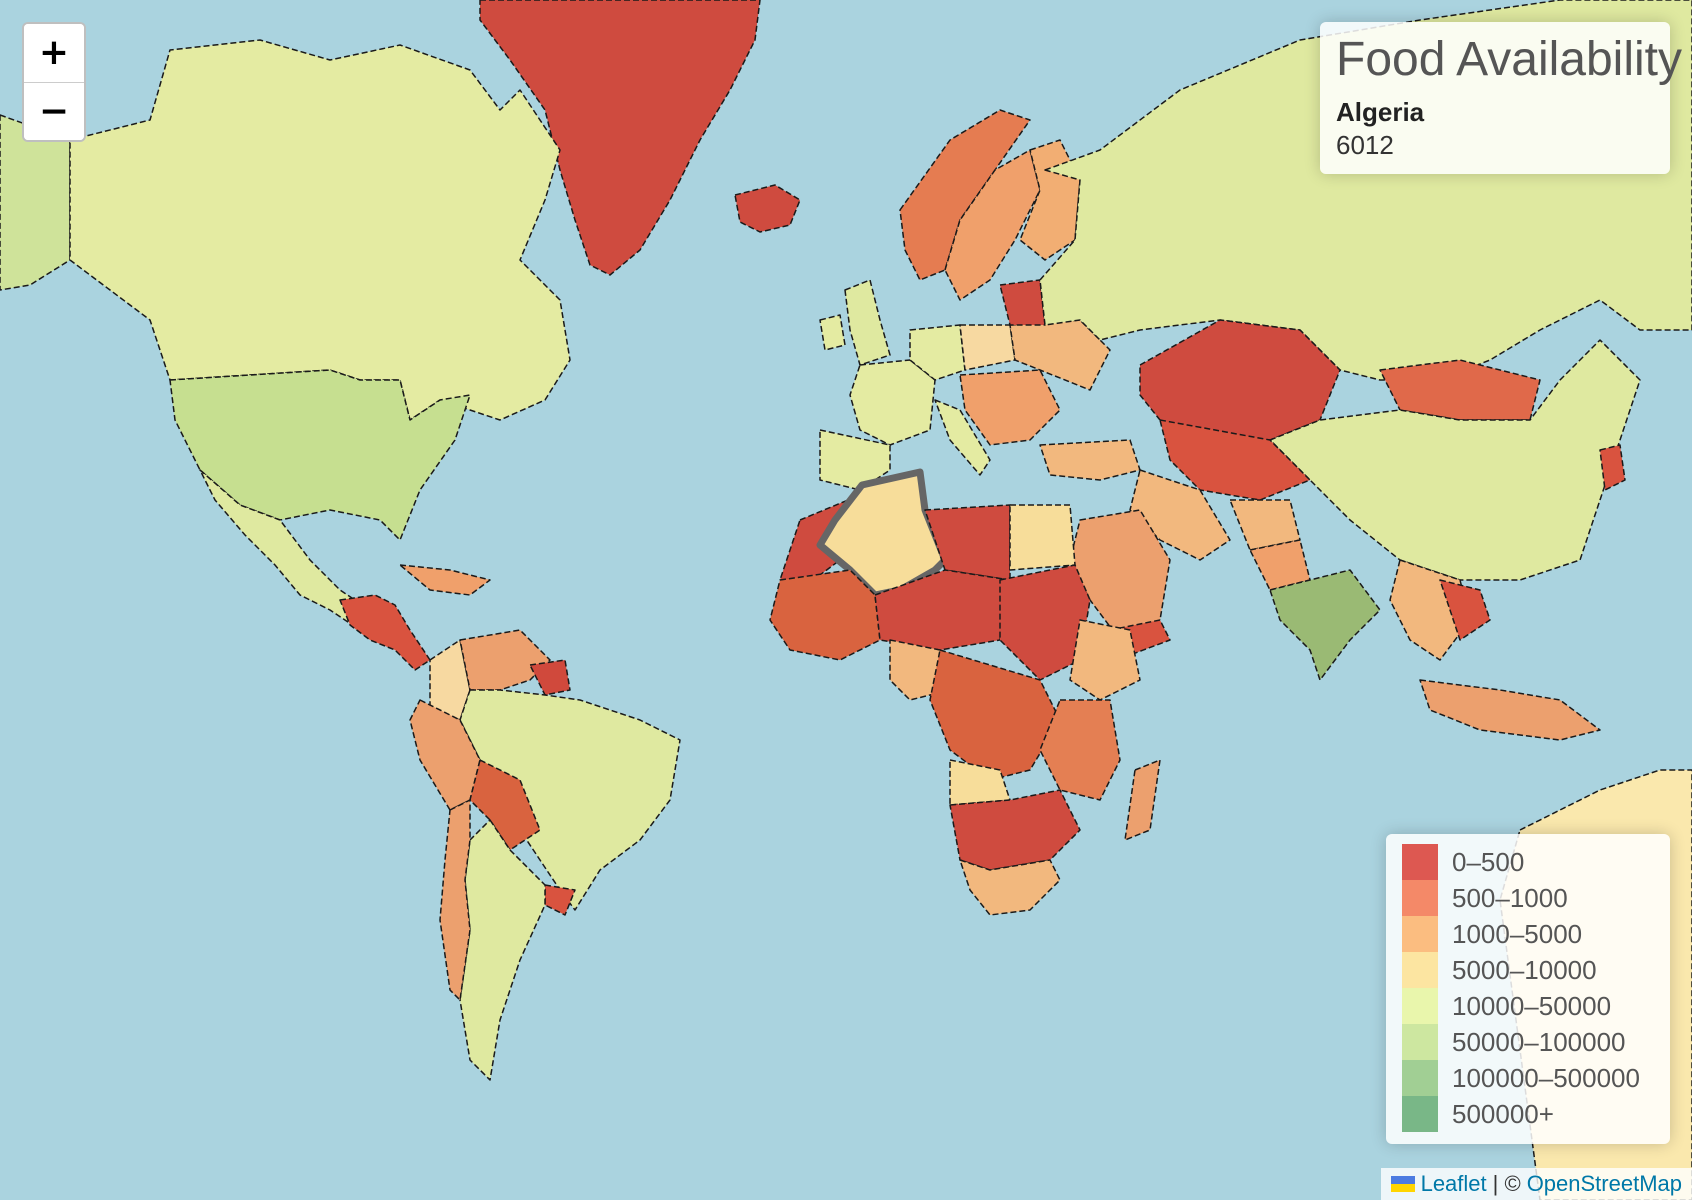  I want to click on region-greenland, so click(620, 138).